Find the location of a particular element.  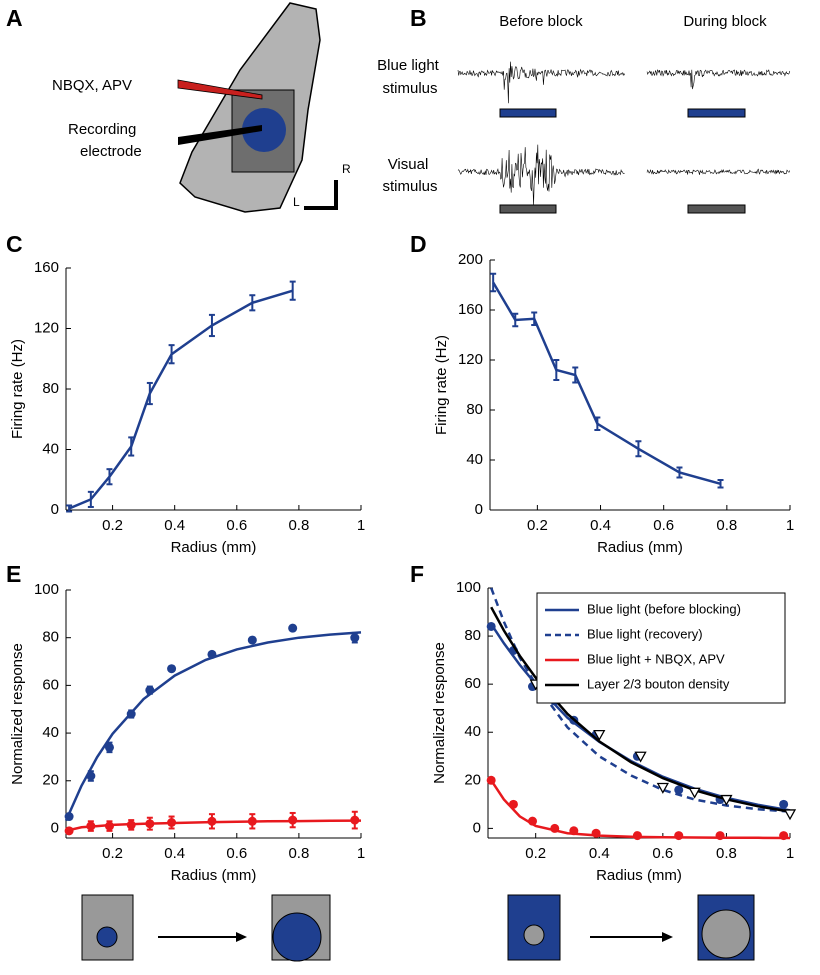

electrode-label: Recording is located at coordinates (102, 129).